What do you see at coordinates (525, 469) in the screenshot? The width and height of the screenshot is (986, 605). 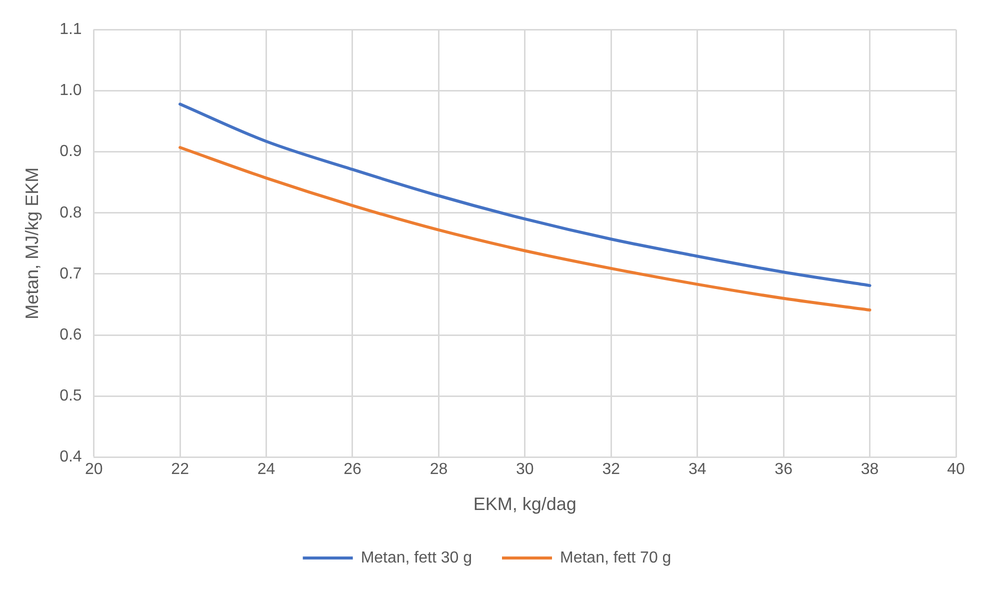 I see `x-tick-label: 30` at bounding box center [525, 469].